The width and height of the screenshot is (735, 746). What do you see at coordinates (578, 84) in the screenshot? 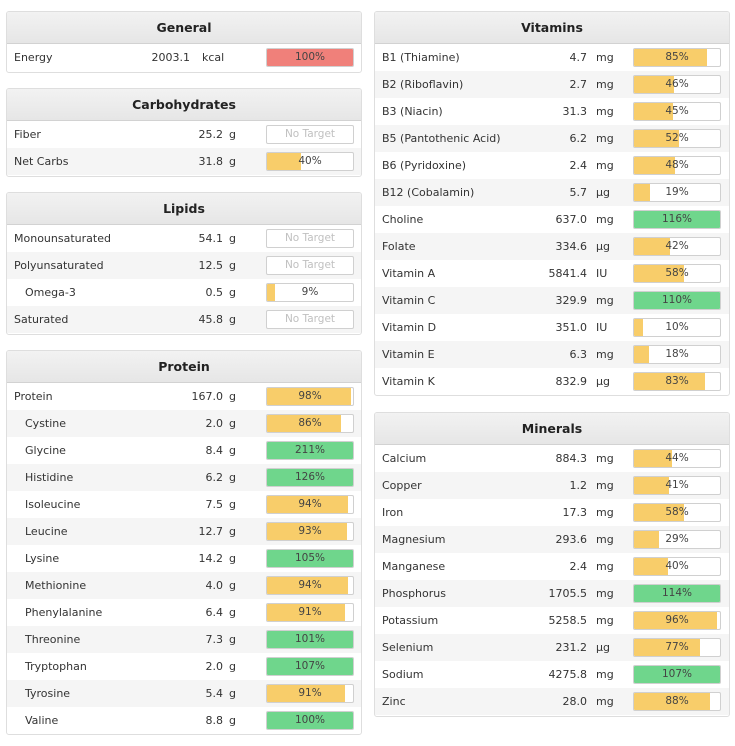
I see `nutrient-amount: 2.7` at bounding box center [578, 84].